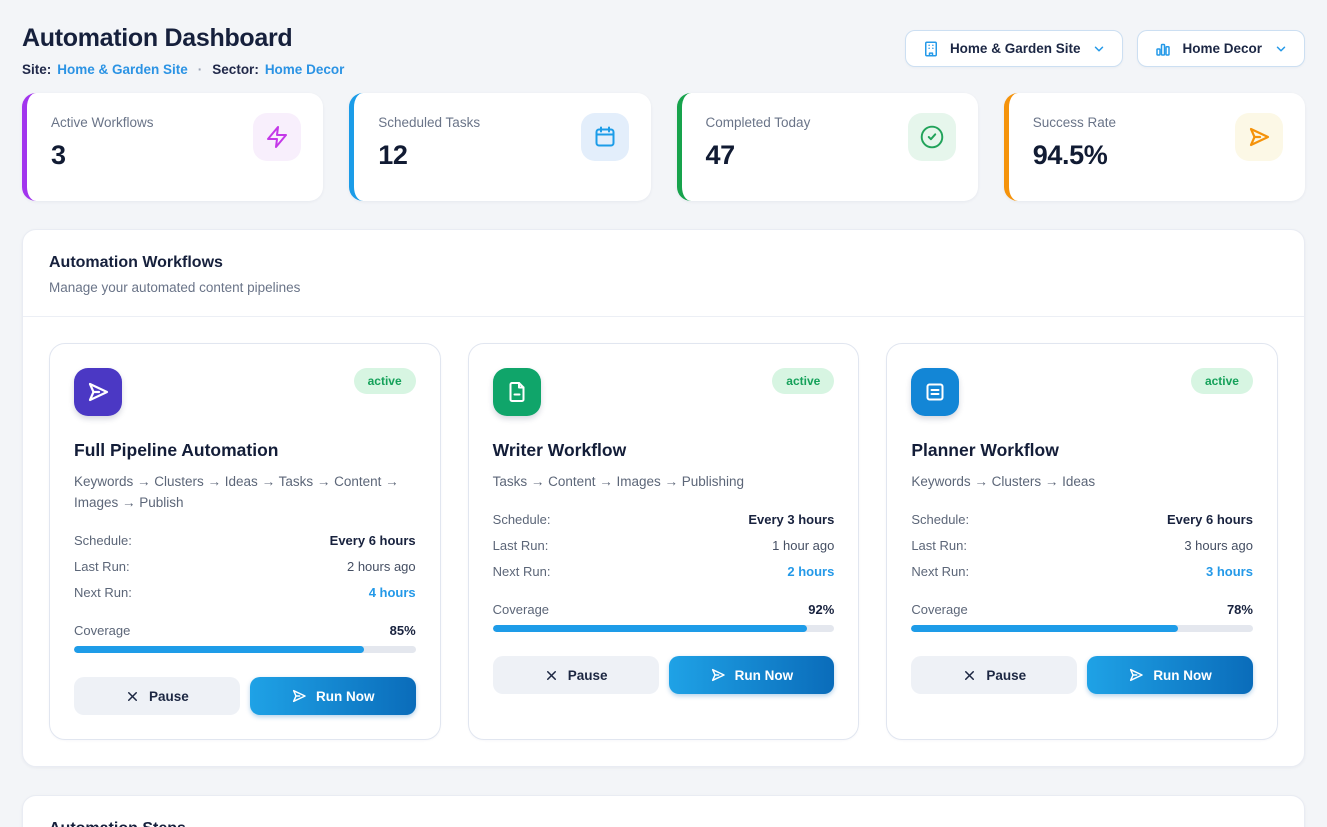  Describe the element at coordinates (720, 155) in the screenshot. I see `stat-value: 47` at that location.